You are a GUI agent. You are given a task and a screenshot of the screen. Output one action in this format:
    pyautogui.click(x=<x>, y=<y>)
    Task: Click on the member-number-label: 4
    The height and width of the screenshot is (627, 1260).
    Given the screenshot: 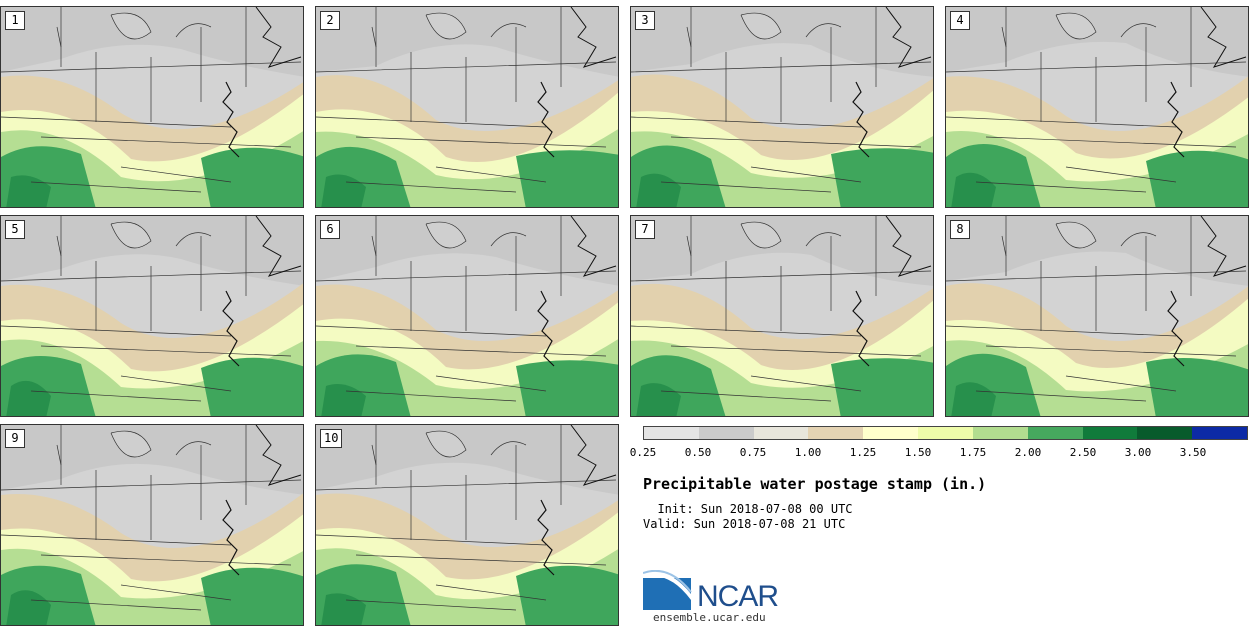 What is the action you would take?
    pyautogui.click(x=960, y=20)
    